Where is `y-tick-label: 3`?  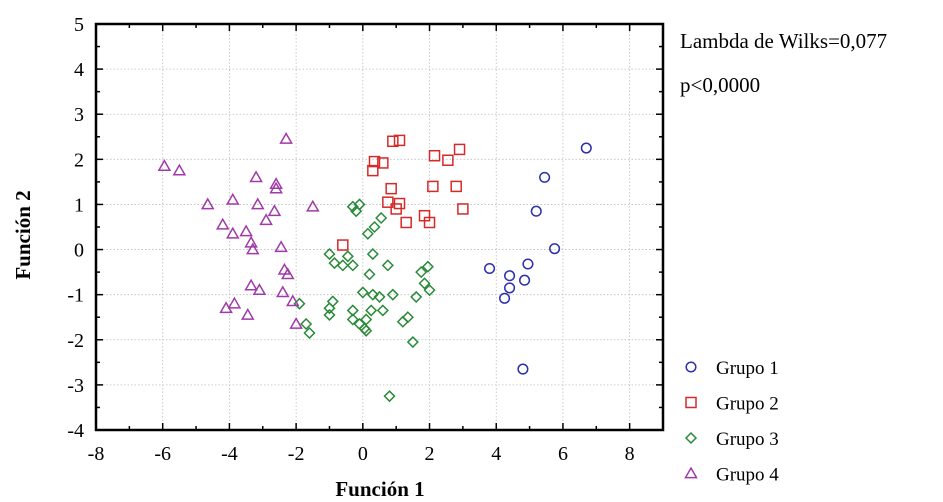 y-tick-label: 3 is located at coordinates (79, 115).